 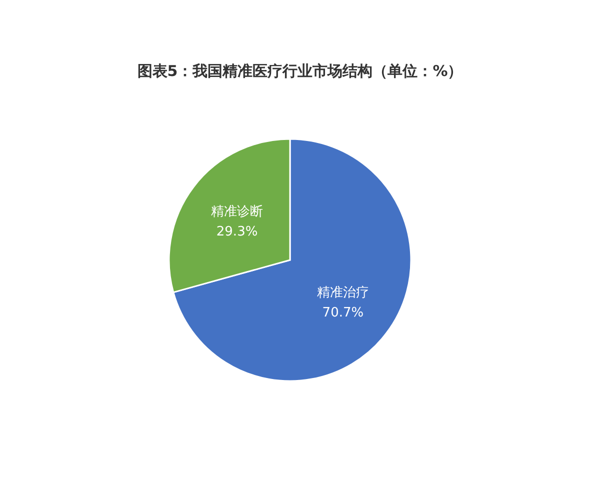 I want to click on slice-label: 精准治疗, so click(x=342, y=292).